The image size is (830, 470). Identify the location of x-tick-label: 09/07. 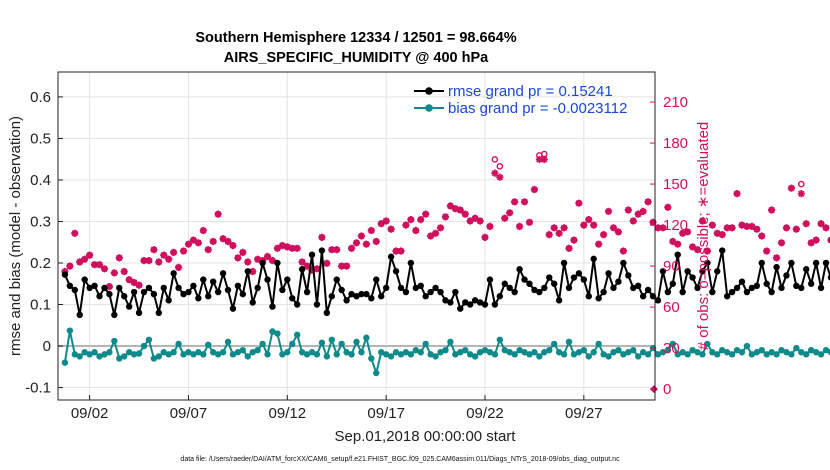
(189, 413).